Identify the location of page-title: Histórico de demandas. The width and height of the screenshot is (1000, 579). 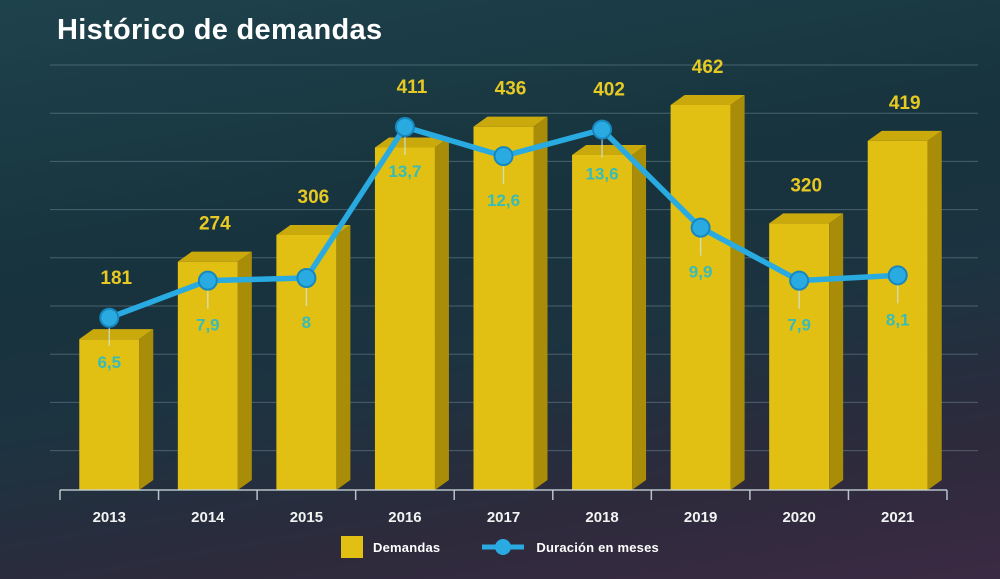
(220, 30).